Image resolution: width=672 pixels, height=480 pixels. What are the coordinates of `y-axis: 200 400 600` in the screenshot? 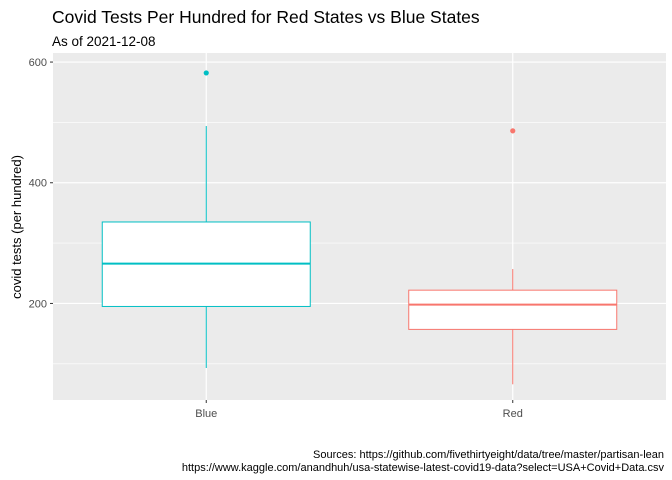 It's located at (41, 183).